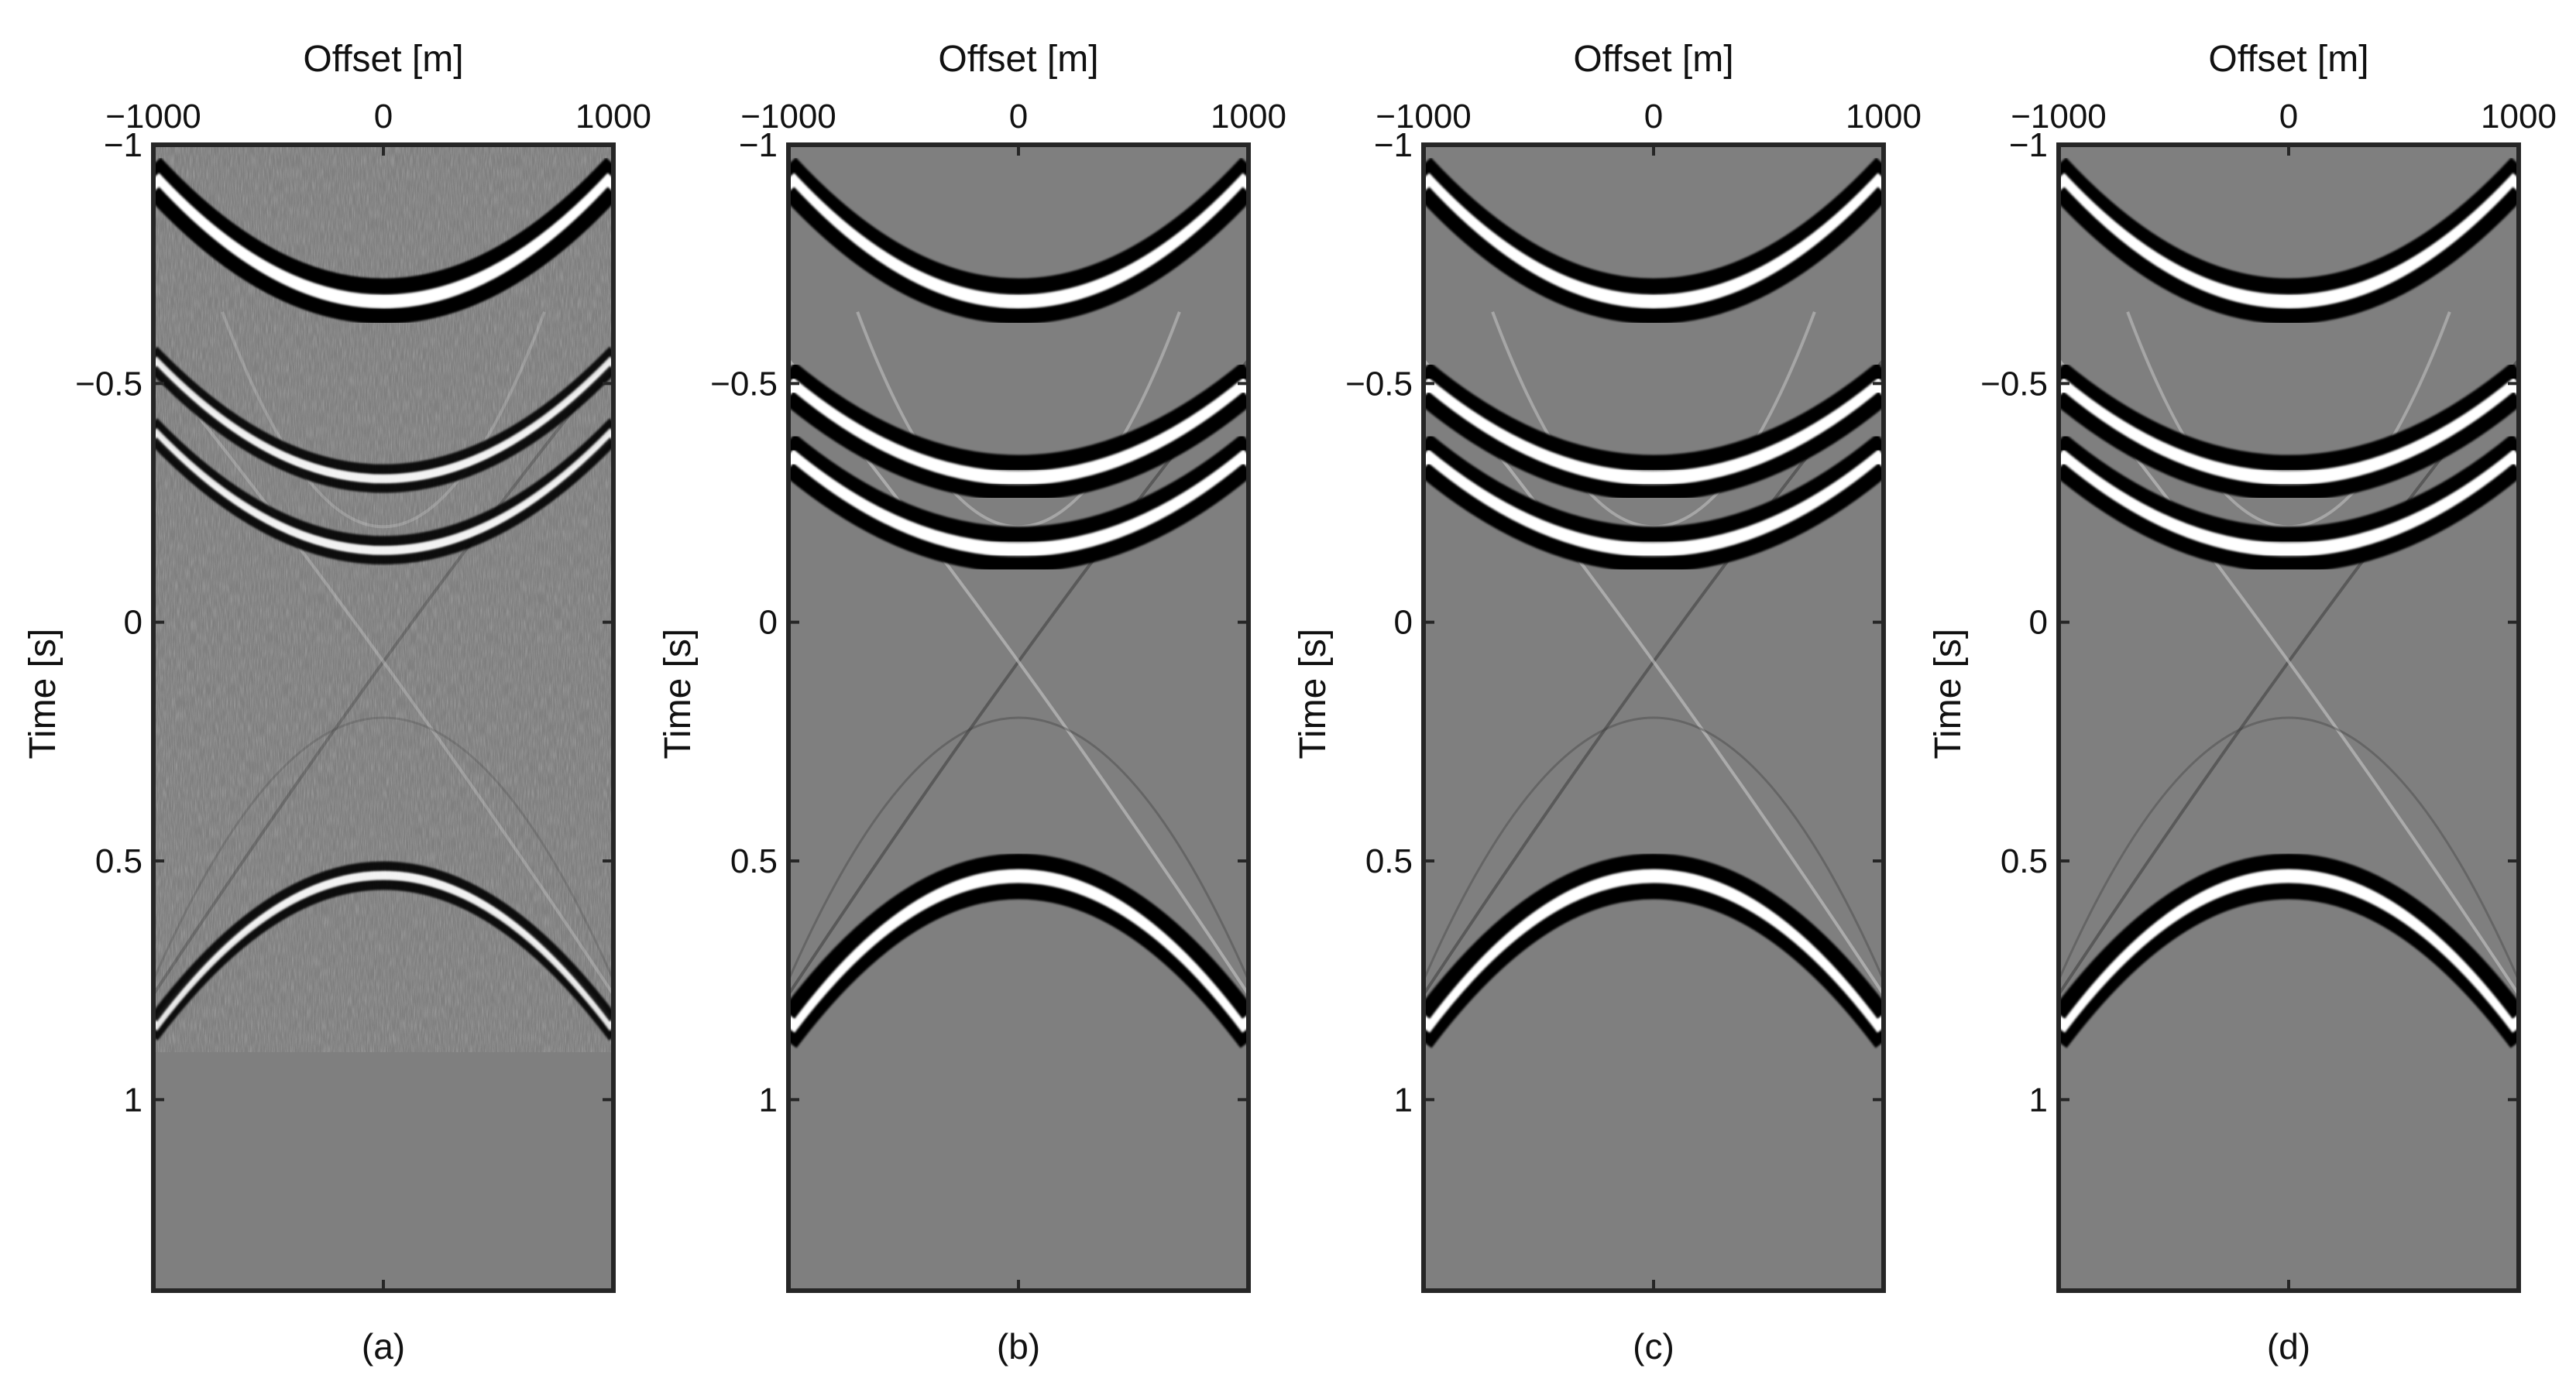 This screenshot has width=2576, height=1382. I want to click on panel-caption: (a), so click(383, 1347).